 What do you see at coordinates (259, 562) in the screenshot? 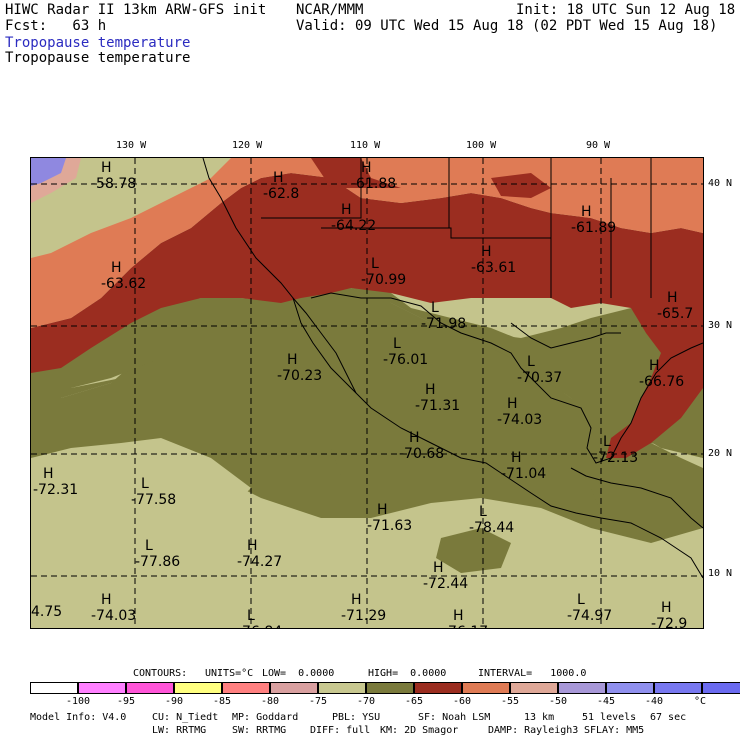
I see `extremum-value: -74.27` at bounding box center [259, 562].